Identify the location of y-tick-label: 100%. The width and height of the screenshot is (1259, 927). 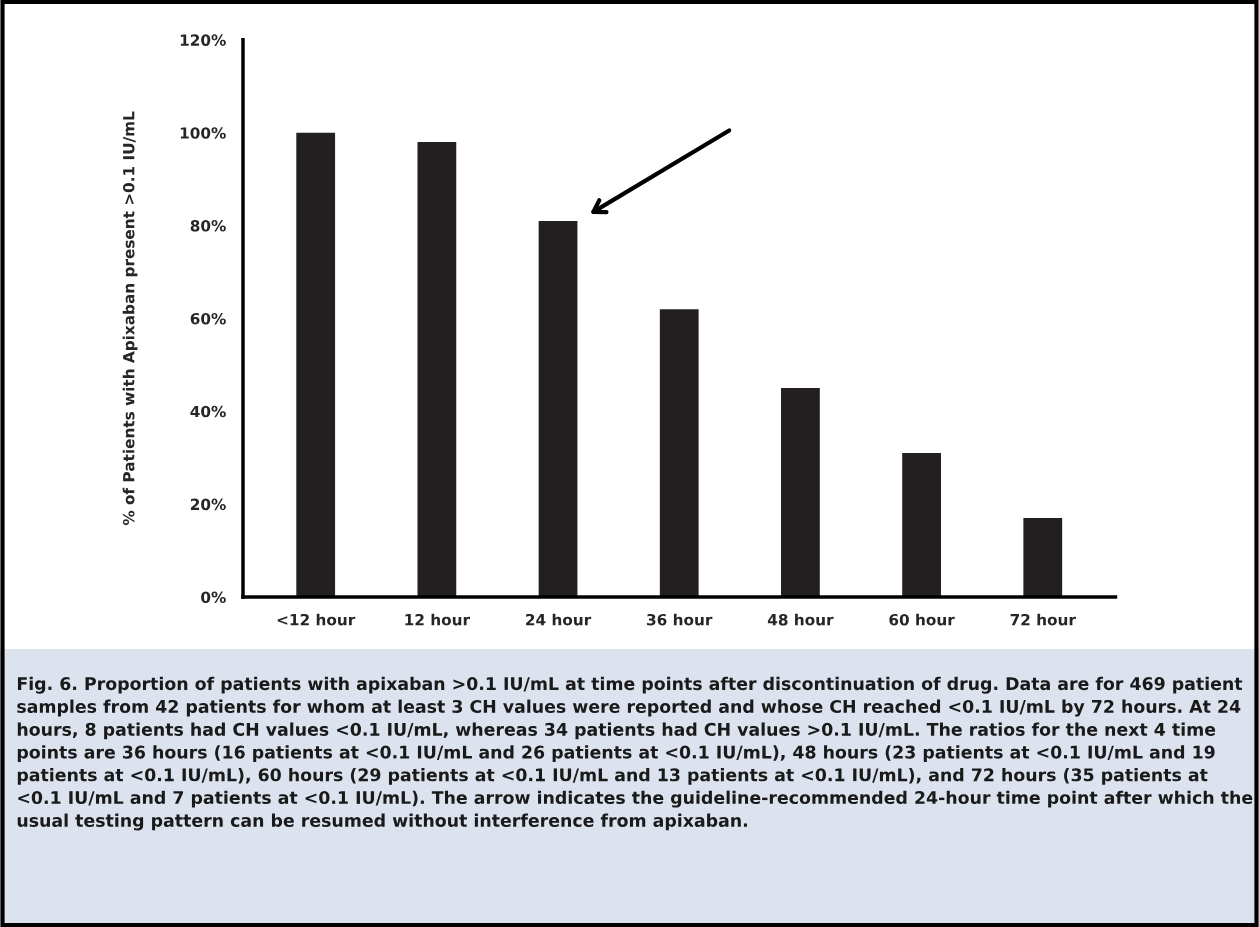
(203, 133).